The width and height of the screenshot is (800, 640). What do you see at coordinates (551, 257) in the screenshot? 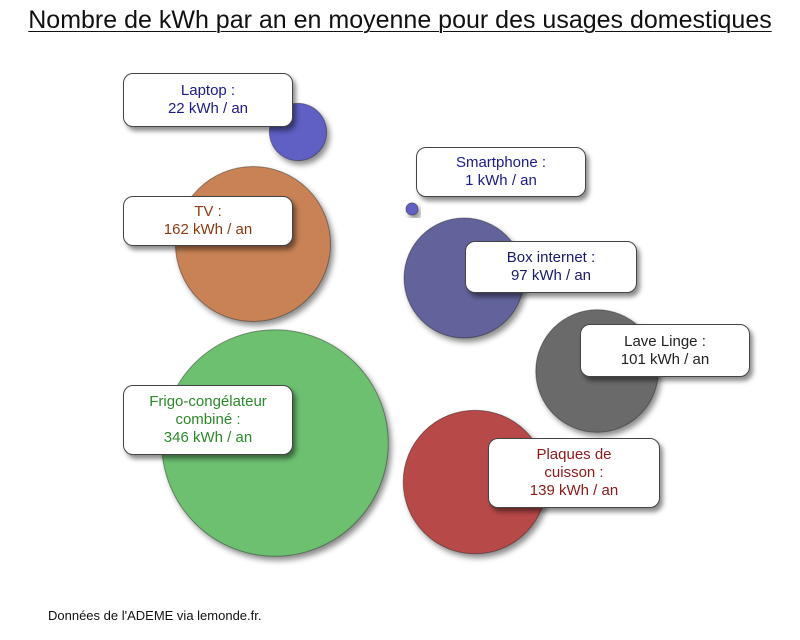
I see `label-box-internet-name: Box internet :` at bounding box center [551, 257].